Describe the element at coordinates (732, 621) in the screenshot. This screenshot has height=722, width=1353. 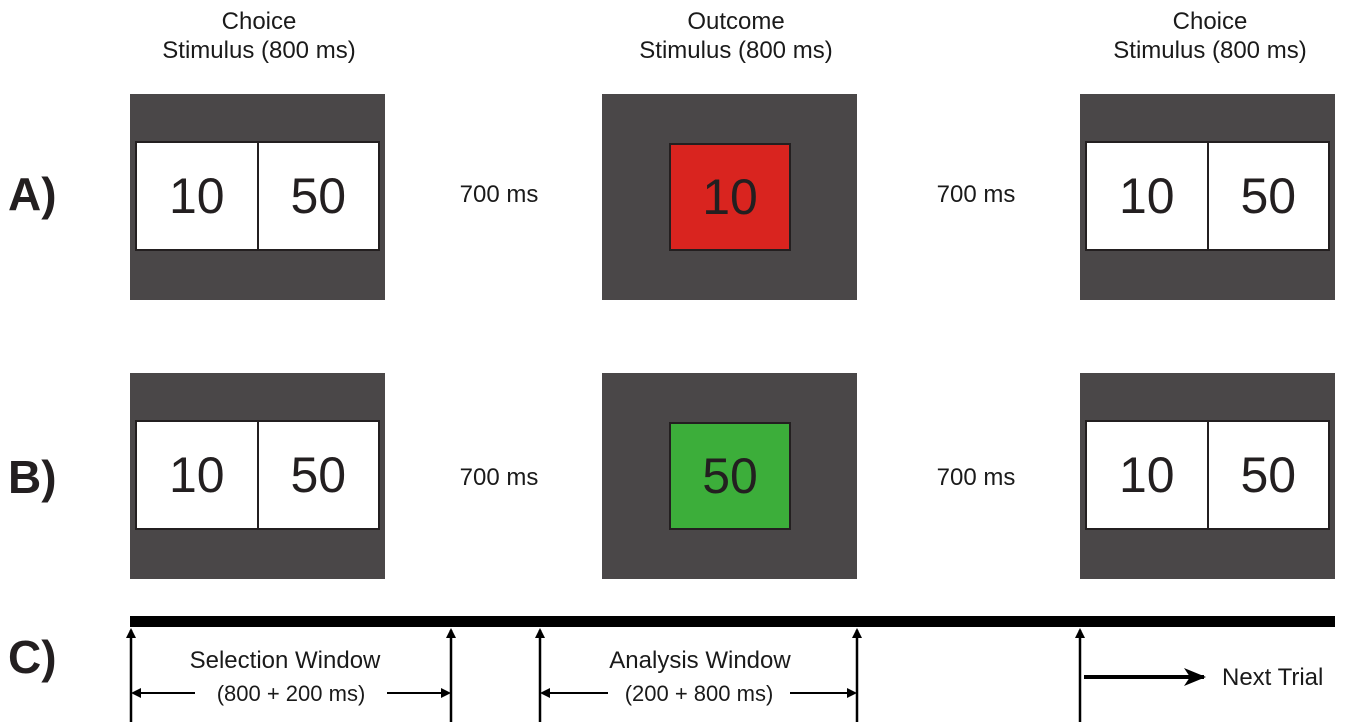
I see `timeline-bar` at that location.